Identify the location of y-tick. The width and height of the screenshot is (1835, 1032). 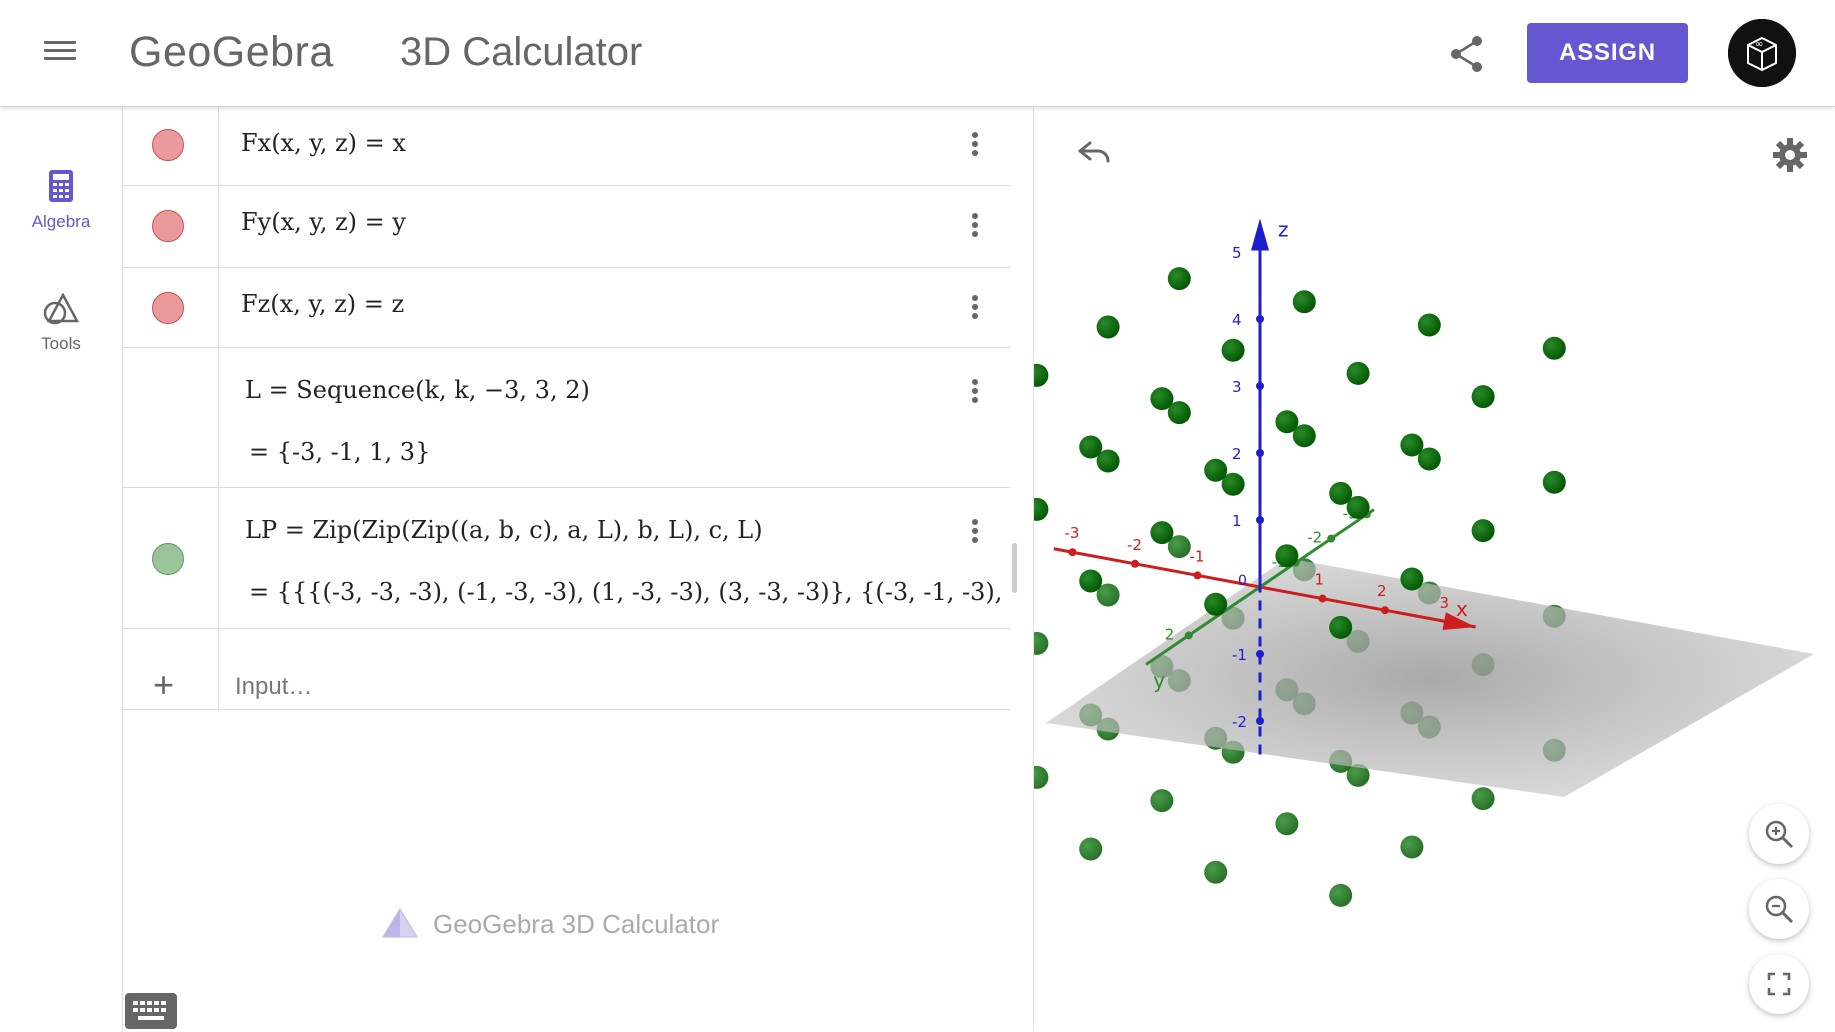
(1188, 635).